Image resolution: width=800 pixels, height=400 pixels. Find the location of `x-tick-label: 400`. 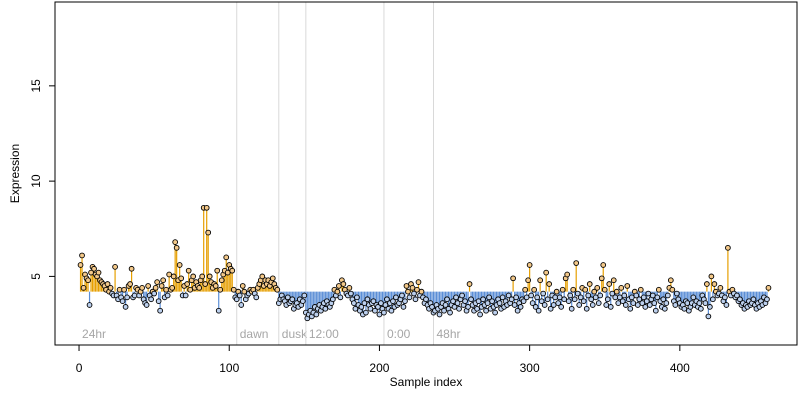

x-tick-label: 400 is located at coordinates (680, 368).